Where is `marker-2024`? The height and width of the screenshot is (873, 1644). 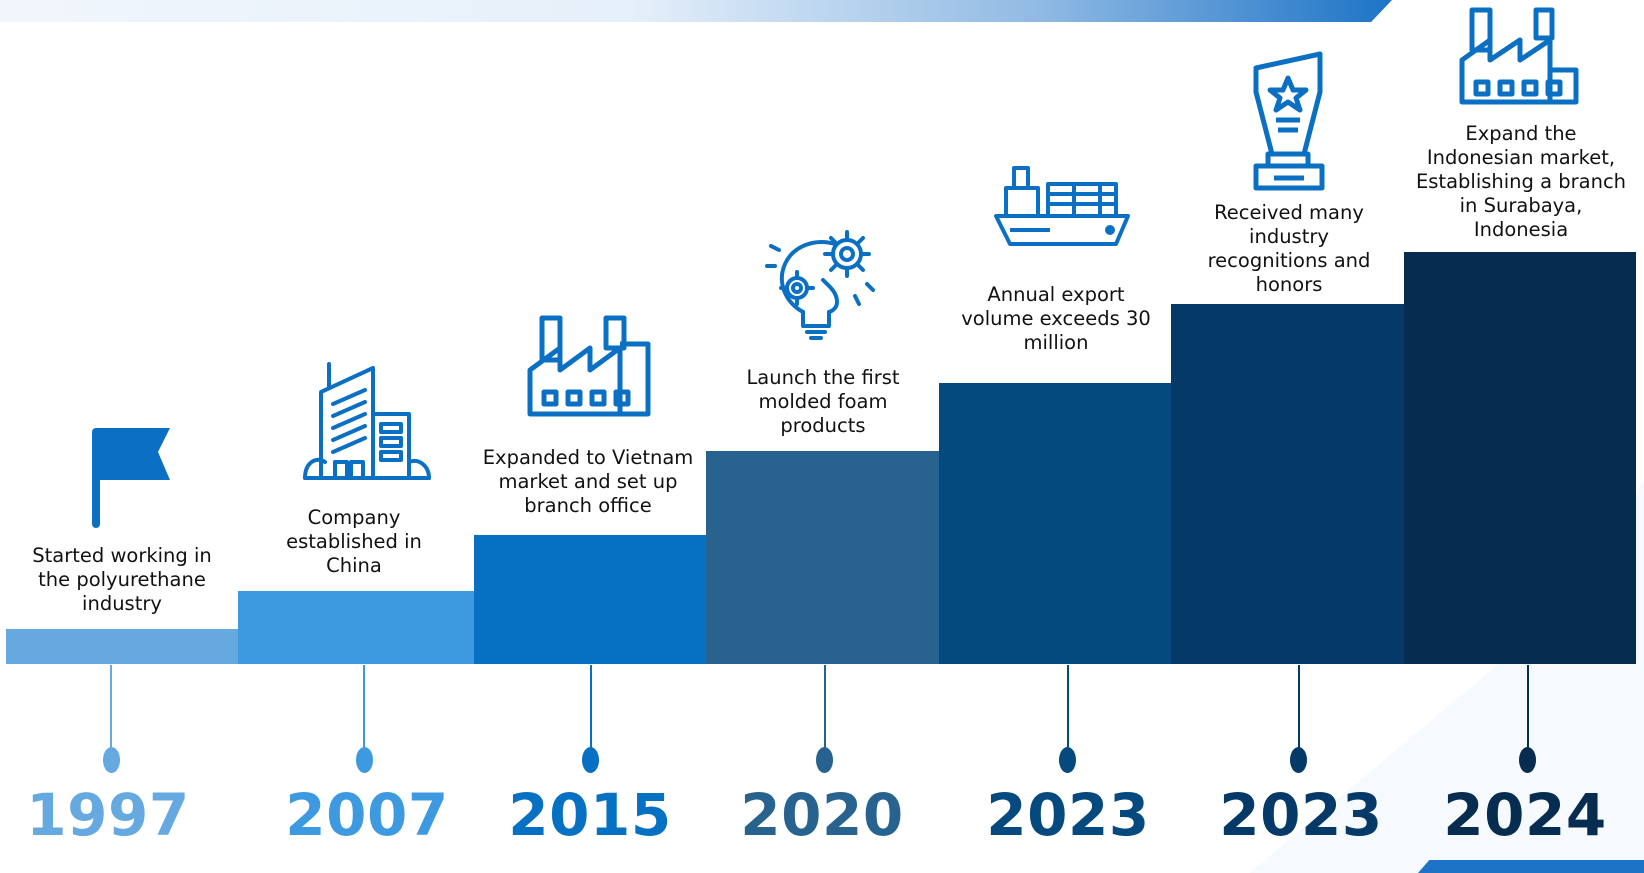 marker-2024 is located at coordinates (1527, 760).